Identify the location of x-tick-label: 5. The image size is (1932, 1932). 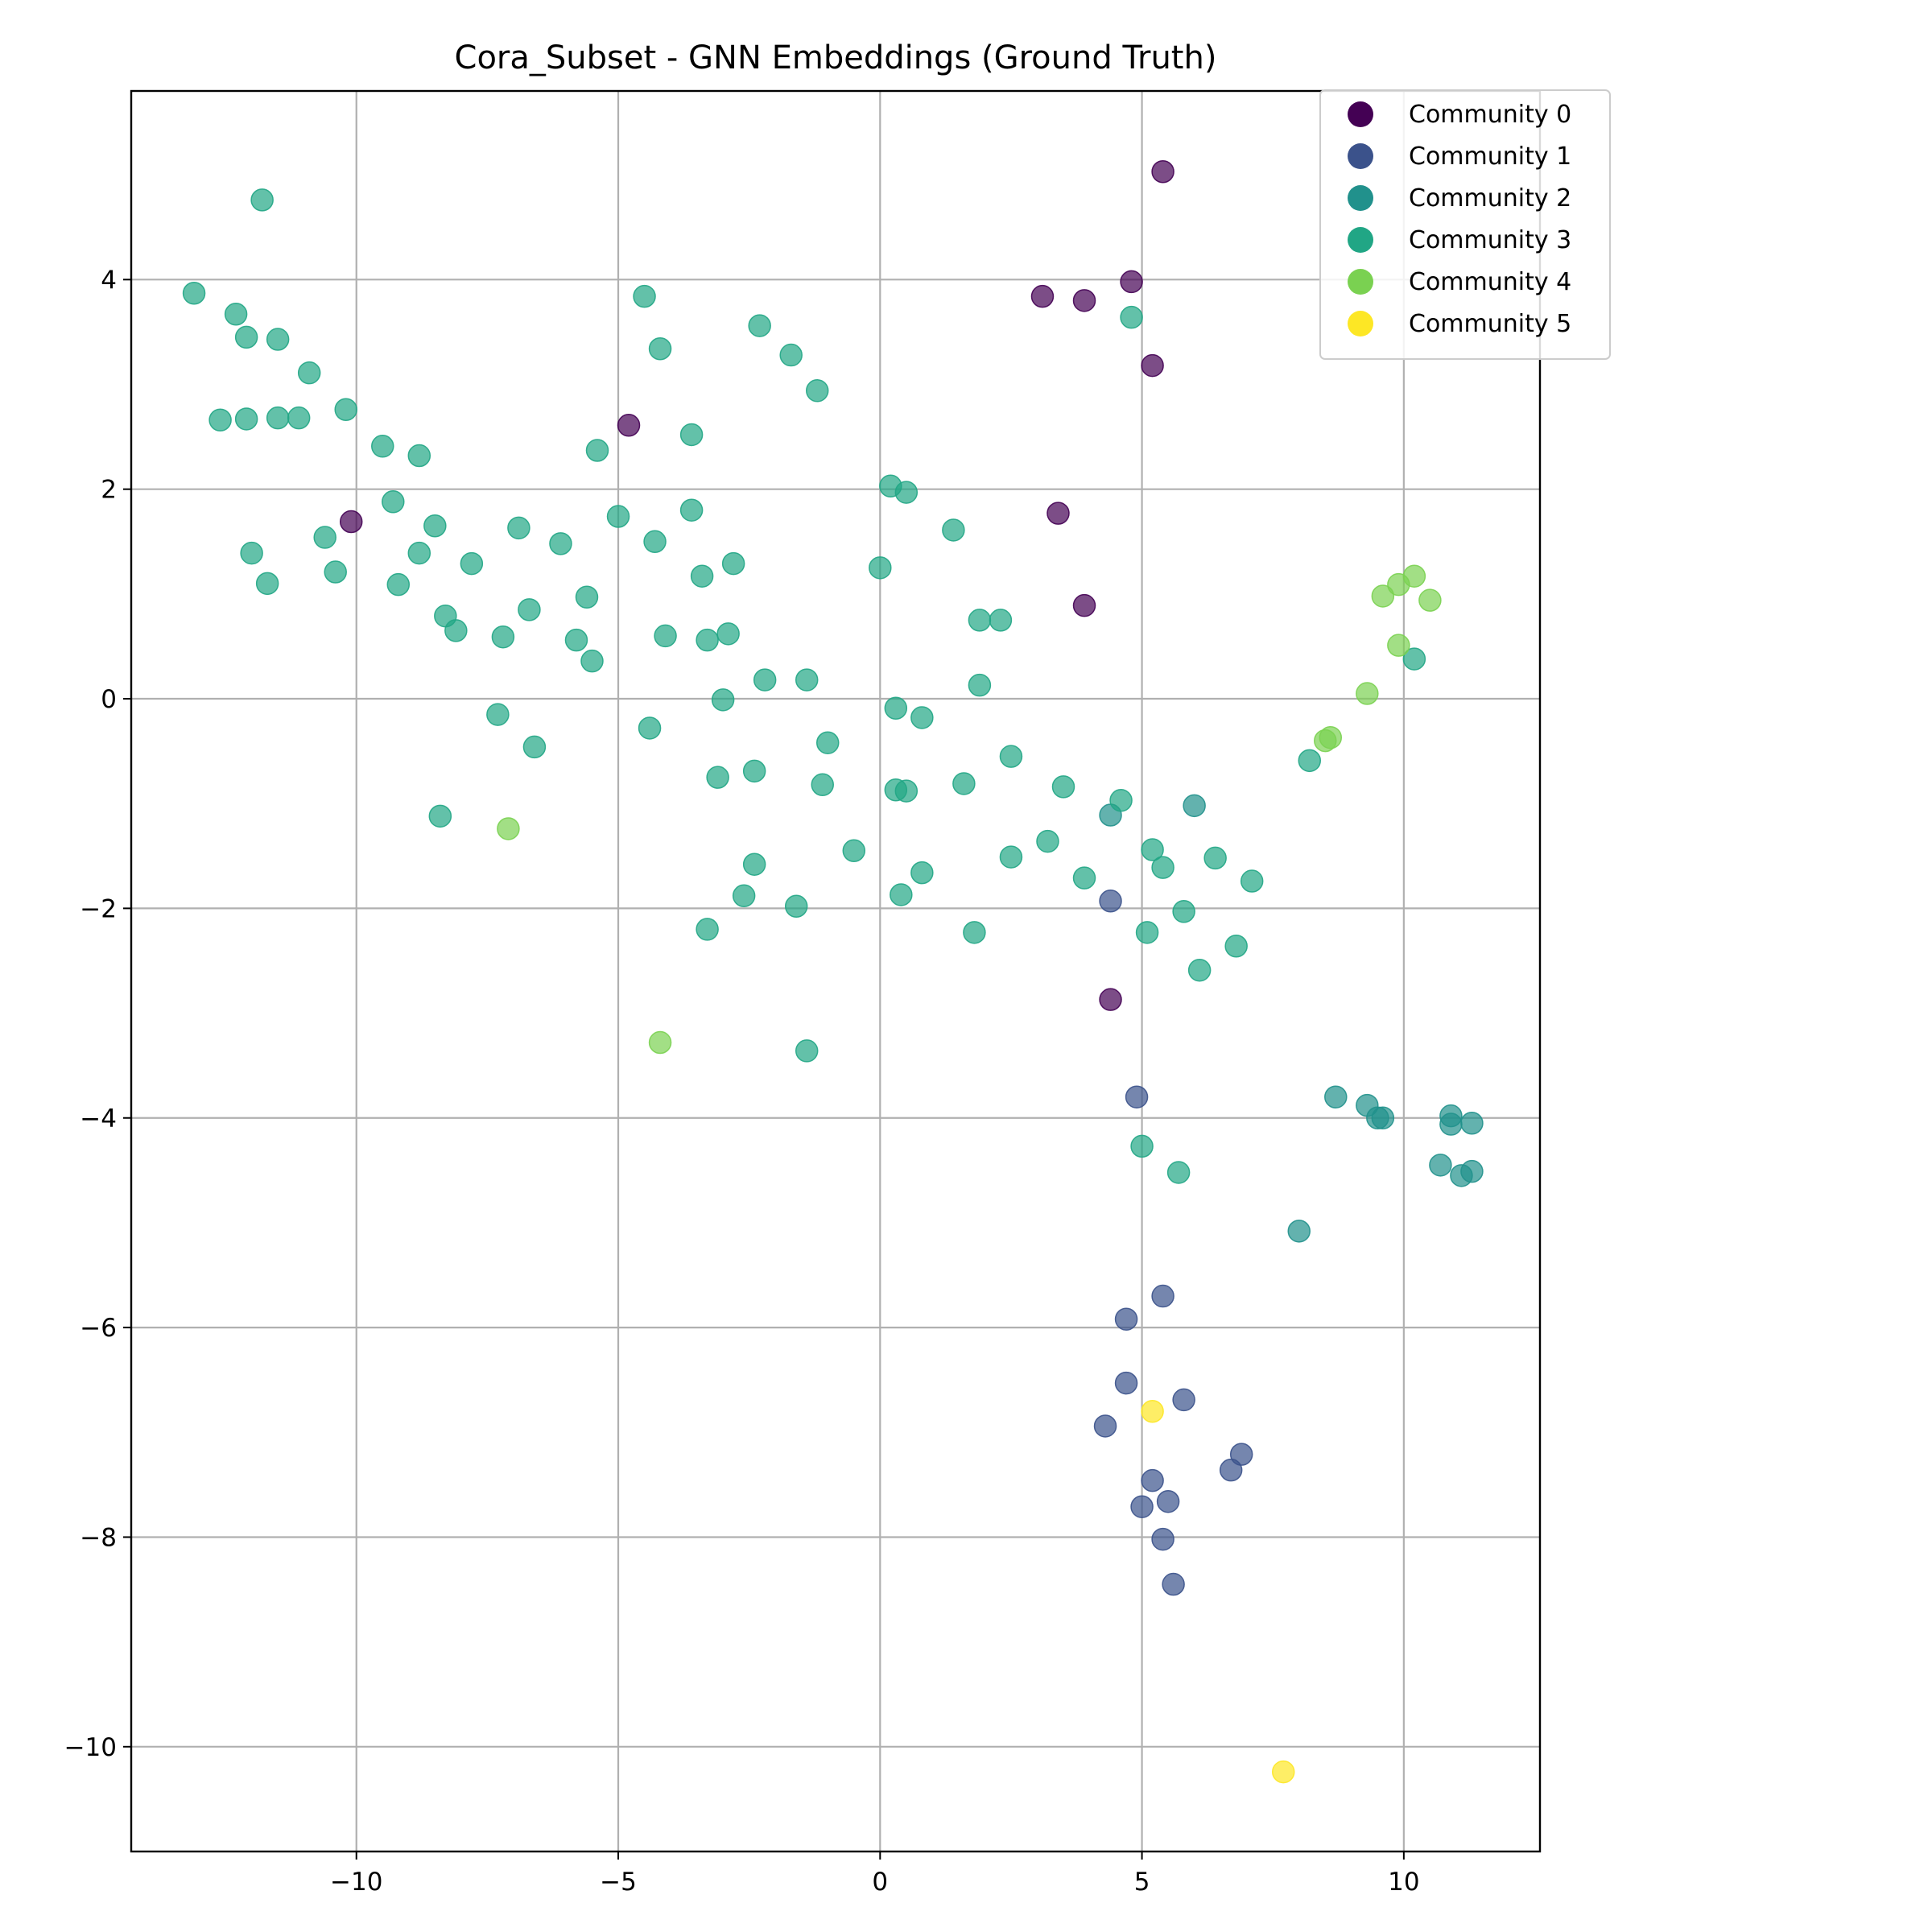
(1142, 1882).